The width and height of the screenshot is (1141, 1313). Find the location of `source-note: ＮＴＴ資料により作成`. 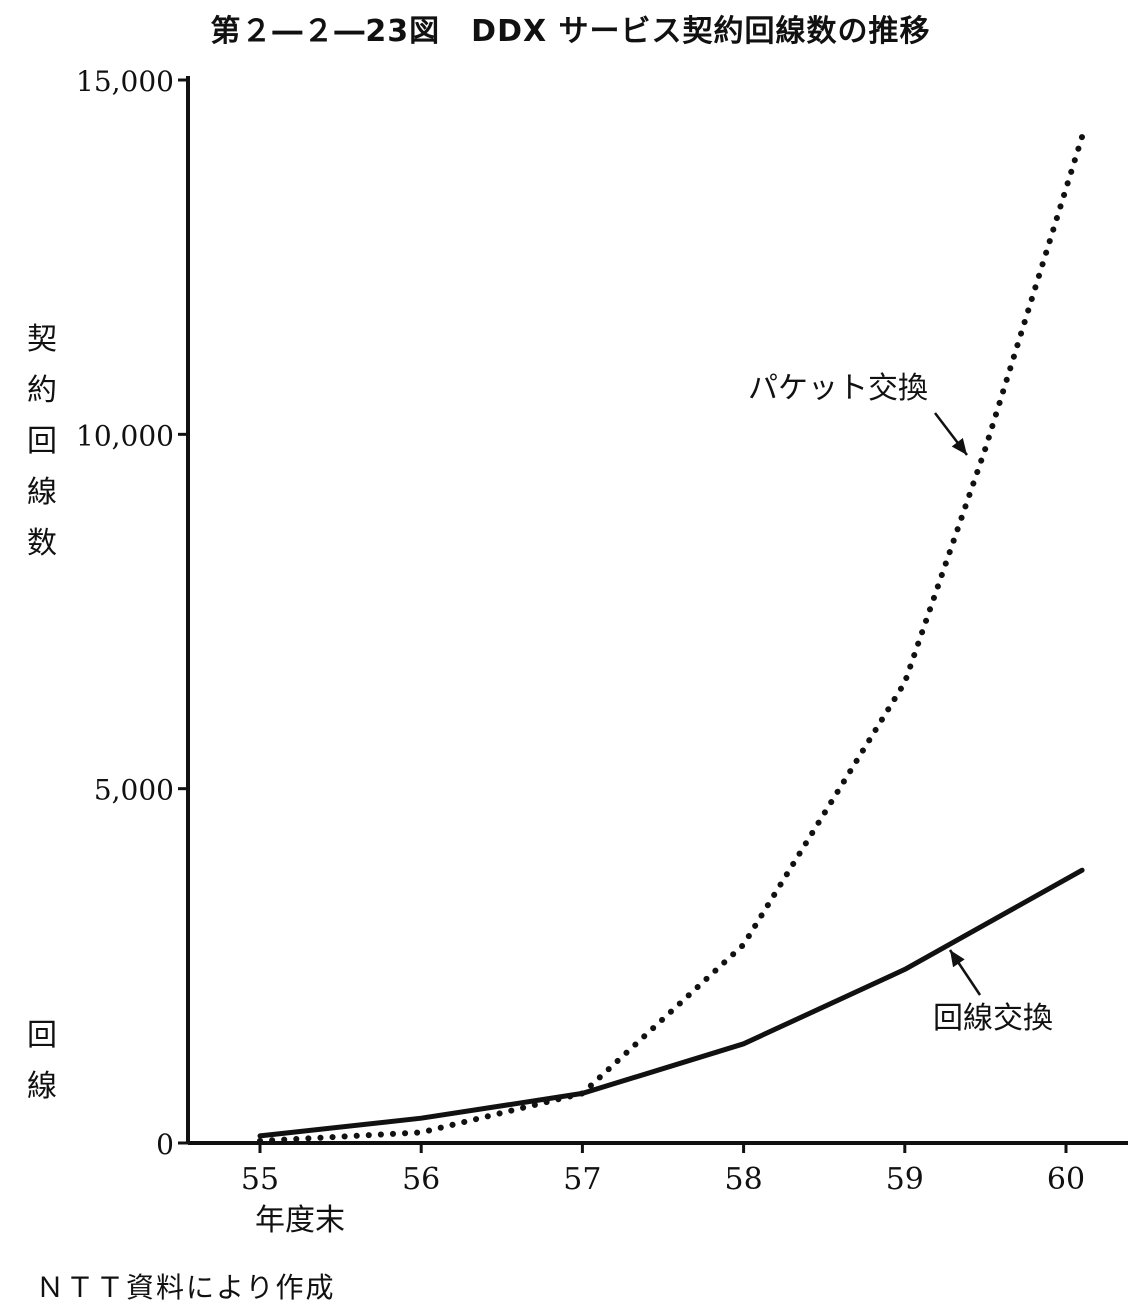

source-note: ＮＴＴ資料により作成 is located at coordinates (186, 1287).